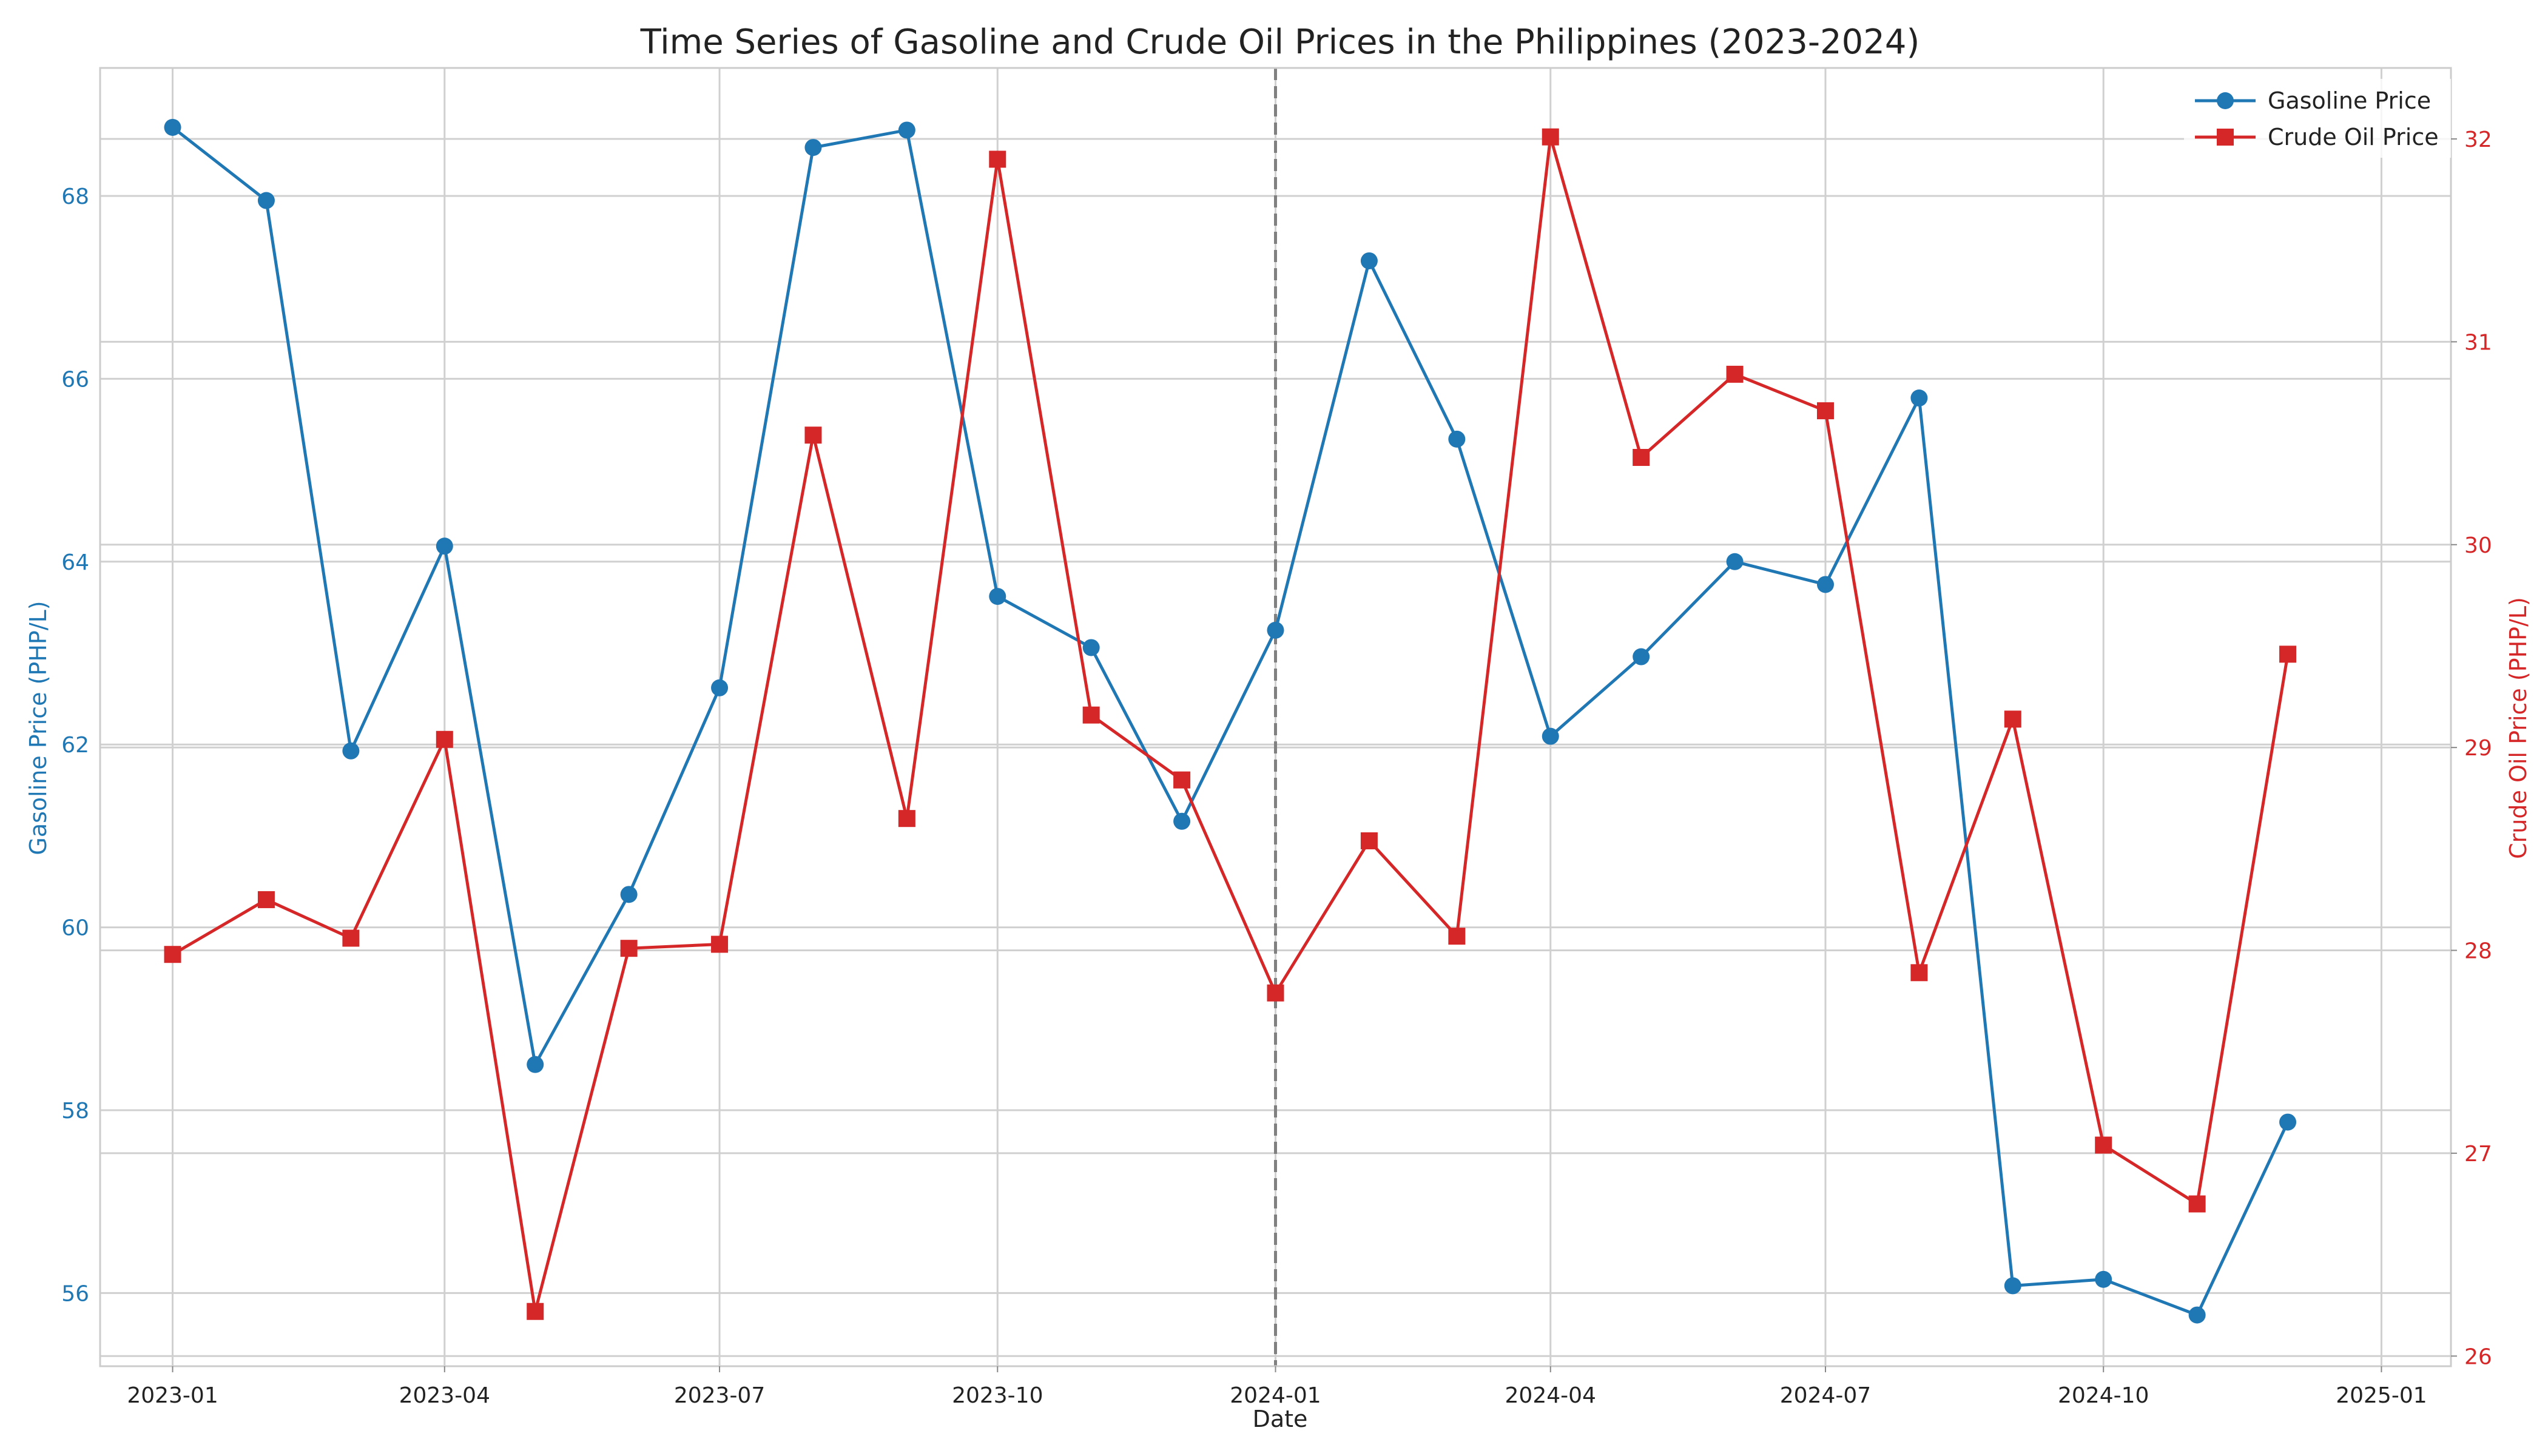  Describe the element at coordinates (2103, 1395) in the screenshot. I see `x-tick-label: 2024-10` at that location.